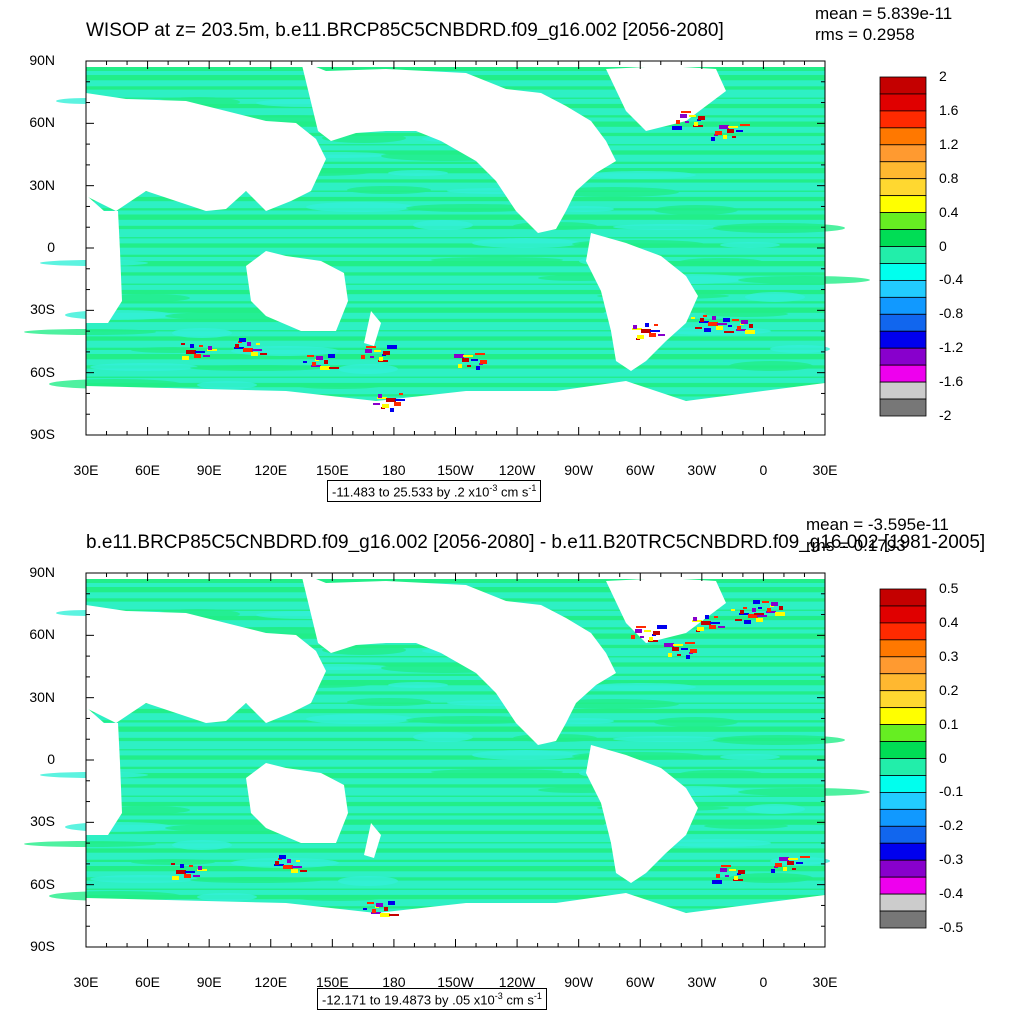 The image size is (1024, 1024). What do you see at coordinates (884, 13) in the screenshot?
I see `mean-label: mean = 5.839e-11` at bounding box center [884, 13].